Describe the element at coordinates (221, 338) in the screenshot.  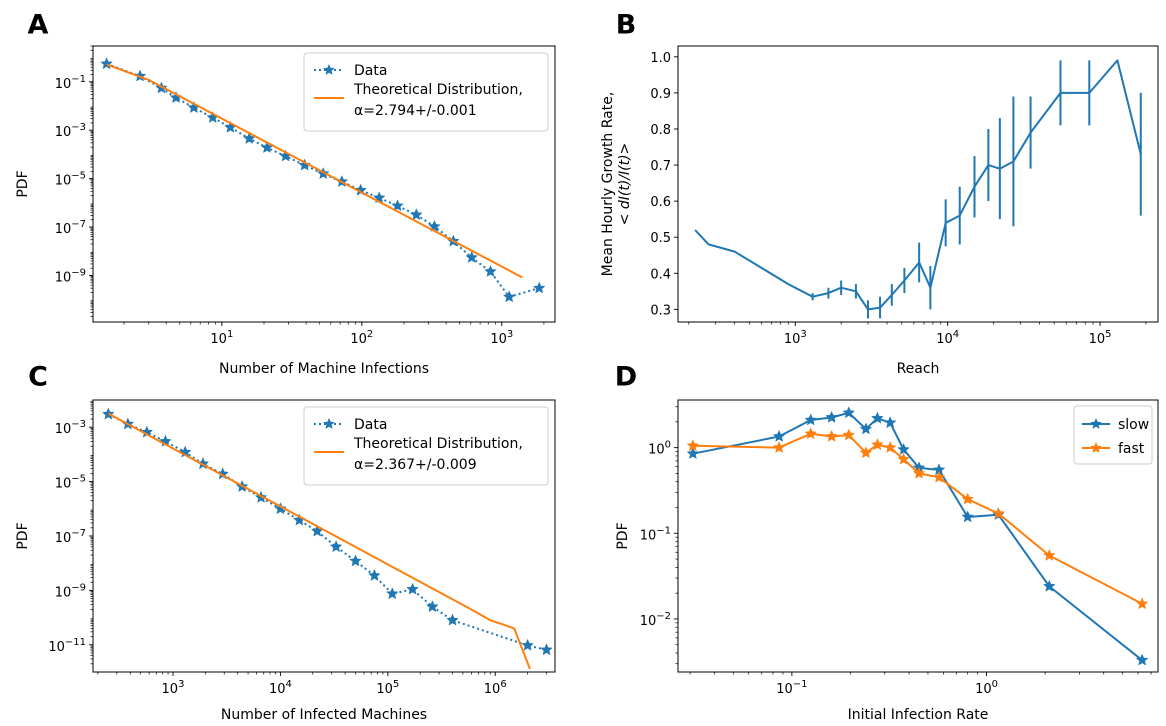
I see `x-tick-label: 10¹` at that location.